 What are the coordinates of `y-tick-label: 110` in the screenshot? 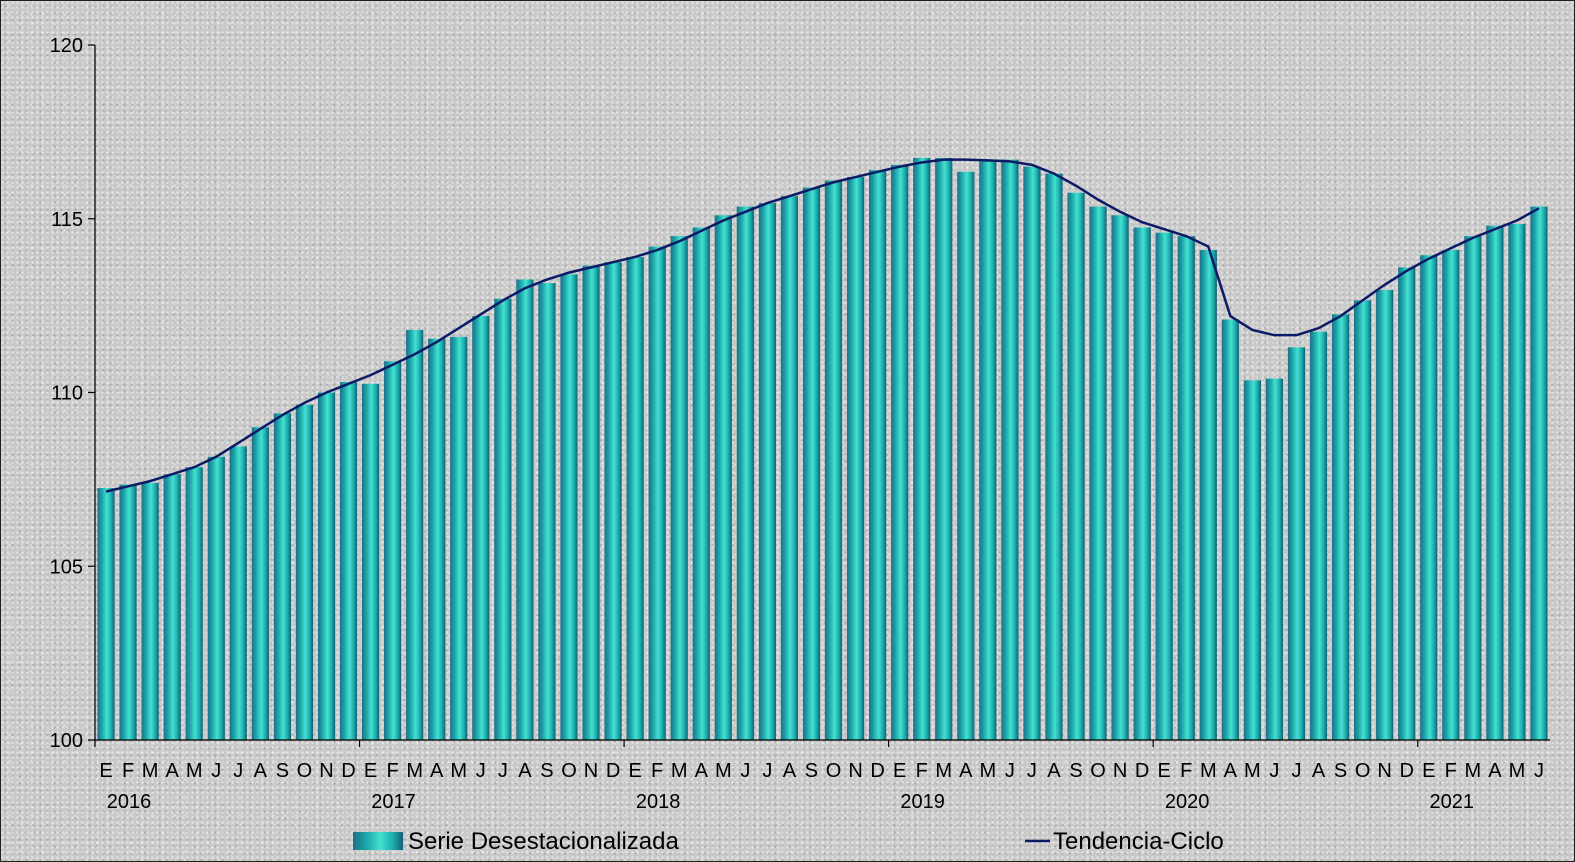 It's located at (67, 394).